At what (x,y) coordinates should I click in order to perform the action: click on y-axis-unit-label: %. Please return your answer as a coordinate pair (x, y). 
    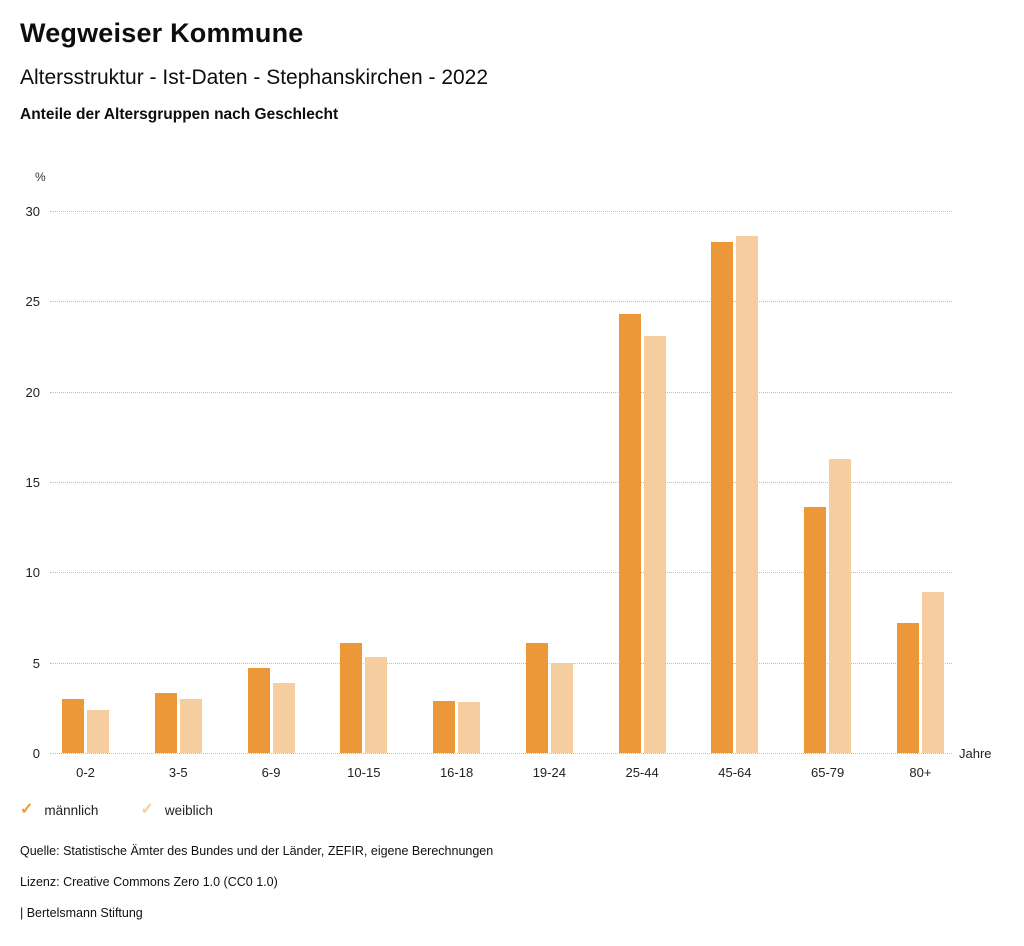
    Looking at the image, I should click on (40, 177).